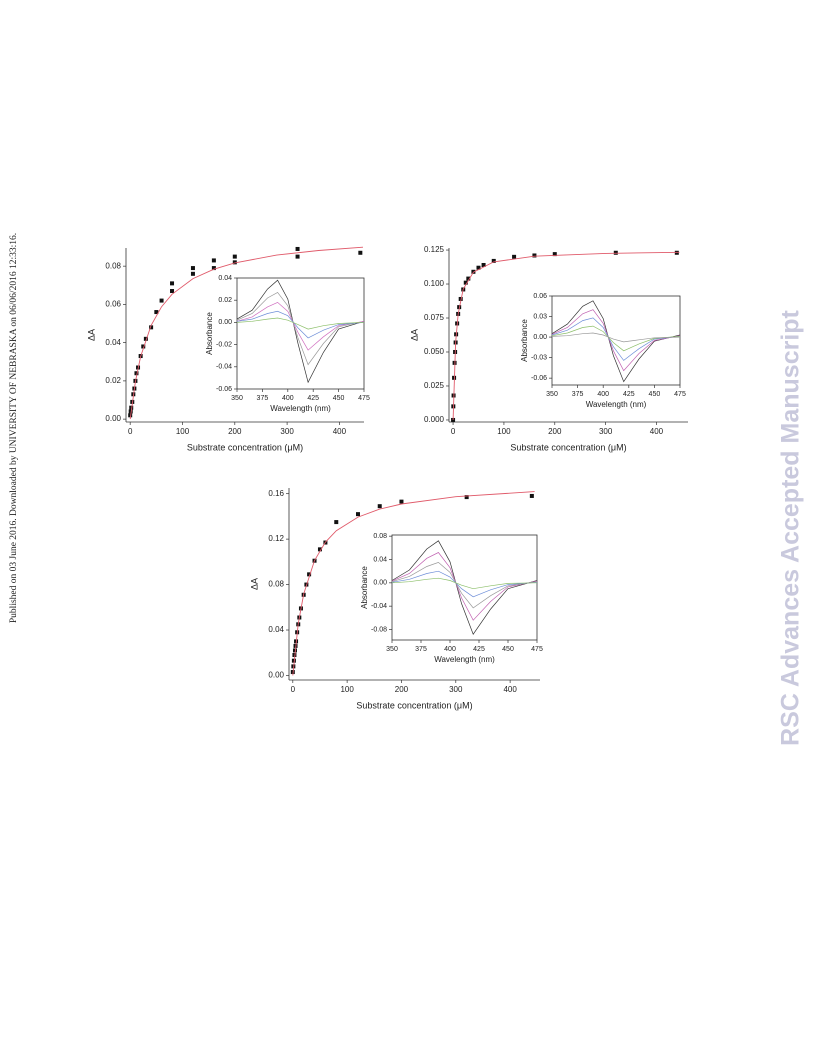 The height and width of the screenshot is (1056, 816). I want to click on y-tick-label: -0.03, so click(539, 357).